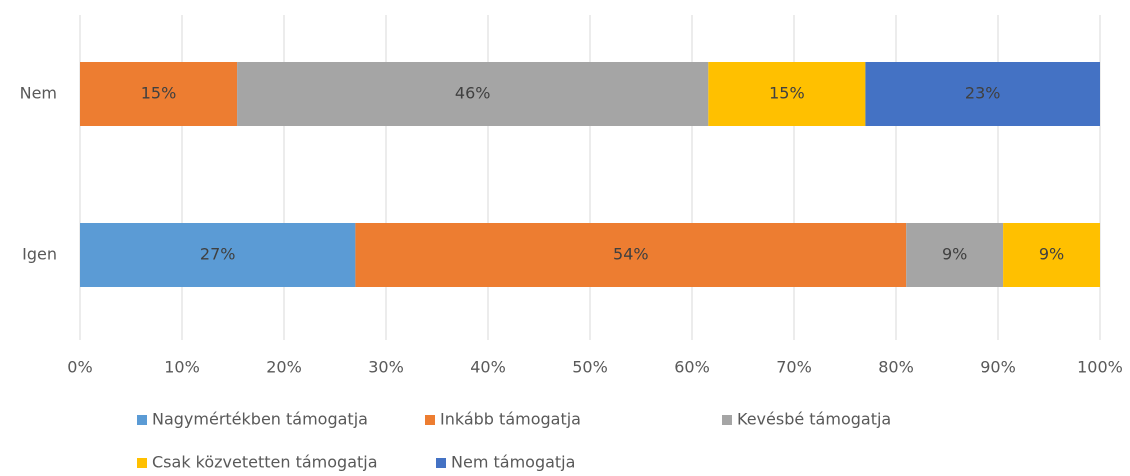 This screenshot has width=1130, height=476. Describe the element at coordinates (265, 462) in the screenshot. I see `legend-label: Csak közvetetten támogatja` at that location.